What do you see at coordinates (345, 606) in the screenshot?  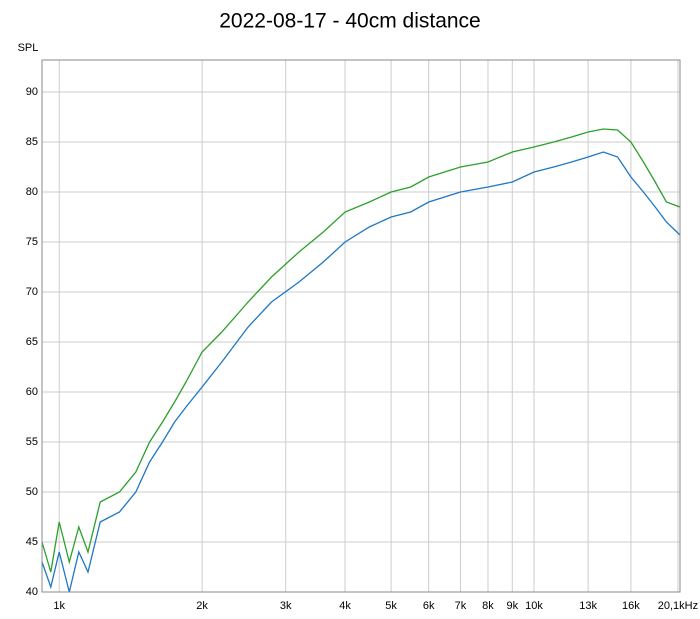 I see `x-tick-label: 4k` at bounding box center [345, 606].